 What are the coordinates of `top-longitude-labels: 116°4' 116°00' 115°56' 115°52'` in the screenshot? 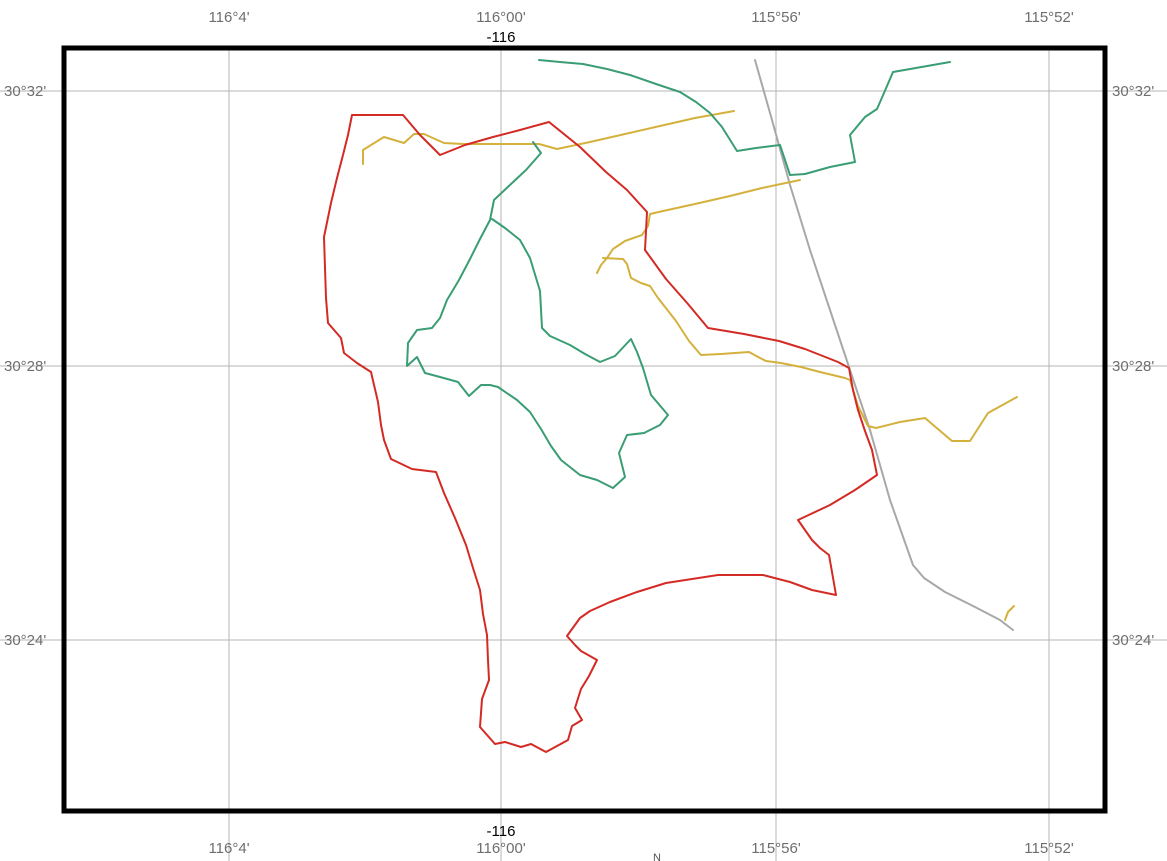 It's located at (640, 17).